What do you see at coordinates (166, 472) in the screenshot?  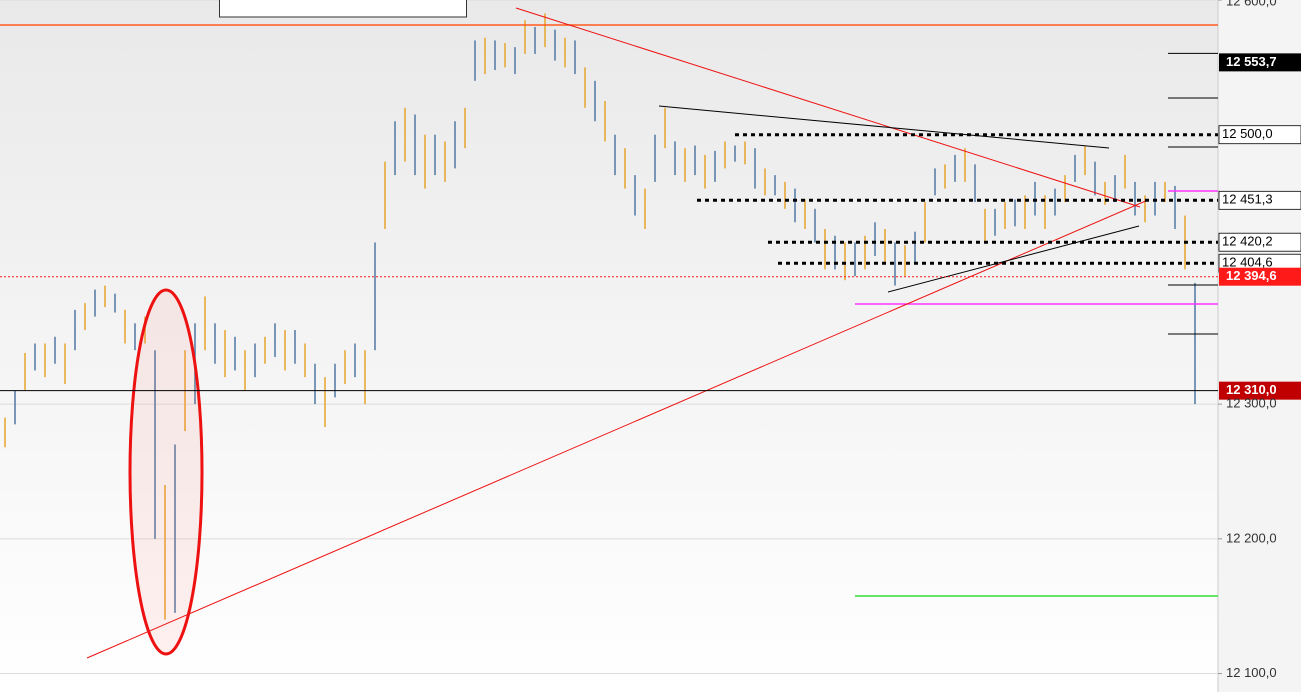 I see `highlight-ellipse` at bounding box center [166, 472].